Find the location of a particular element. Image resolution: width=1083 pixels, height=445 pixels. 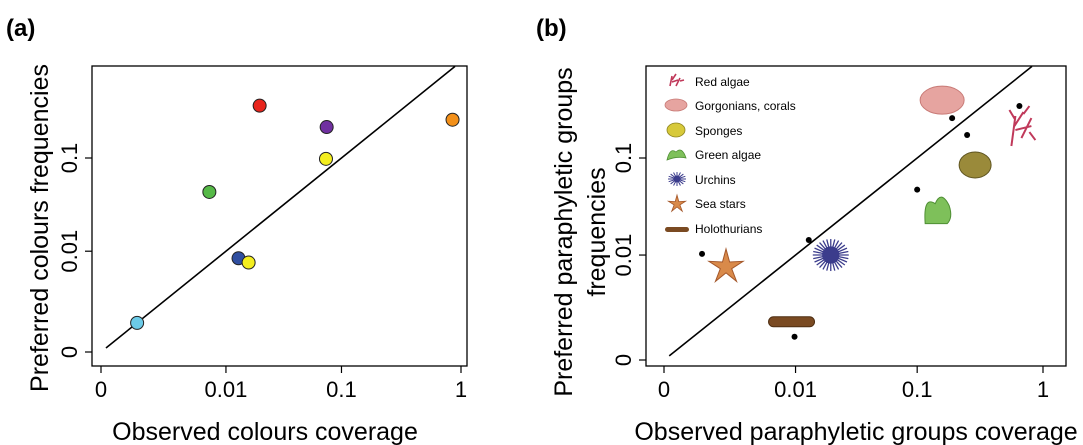

panel-b-y-ticks: 0 0.01 0.1 is located at coordinates (628, 254).